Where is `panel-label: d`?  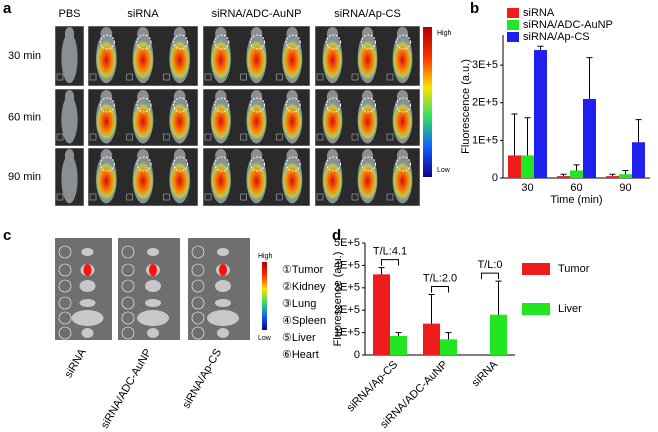 panel-label: d is located at coordinates (336, 235).